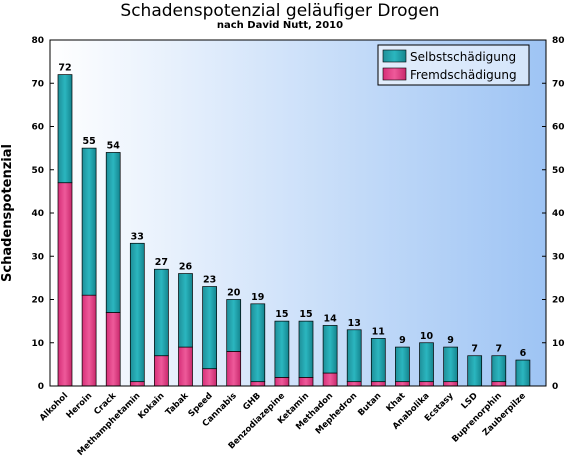 Image resolution: width=565 pixels, height=460 pixels. Describe the element at coordinates (37, 257) in the screenshot. I see `y-tick-label: 30` at that location.